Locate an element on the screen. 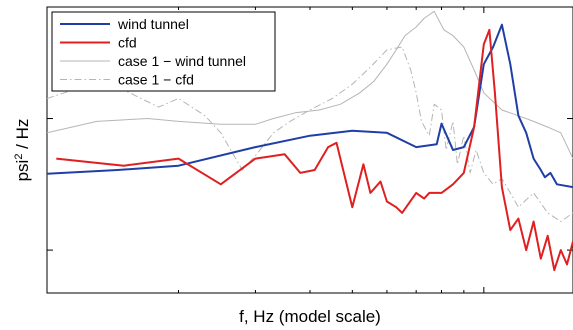 Image resolution: width=573 pixels, height=330 pixels. legend-label-3: case 1 − cfd is located at coordinates (156, 80).